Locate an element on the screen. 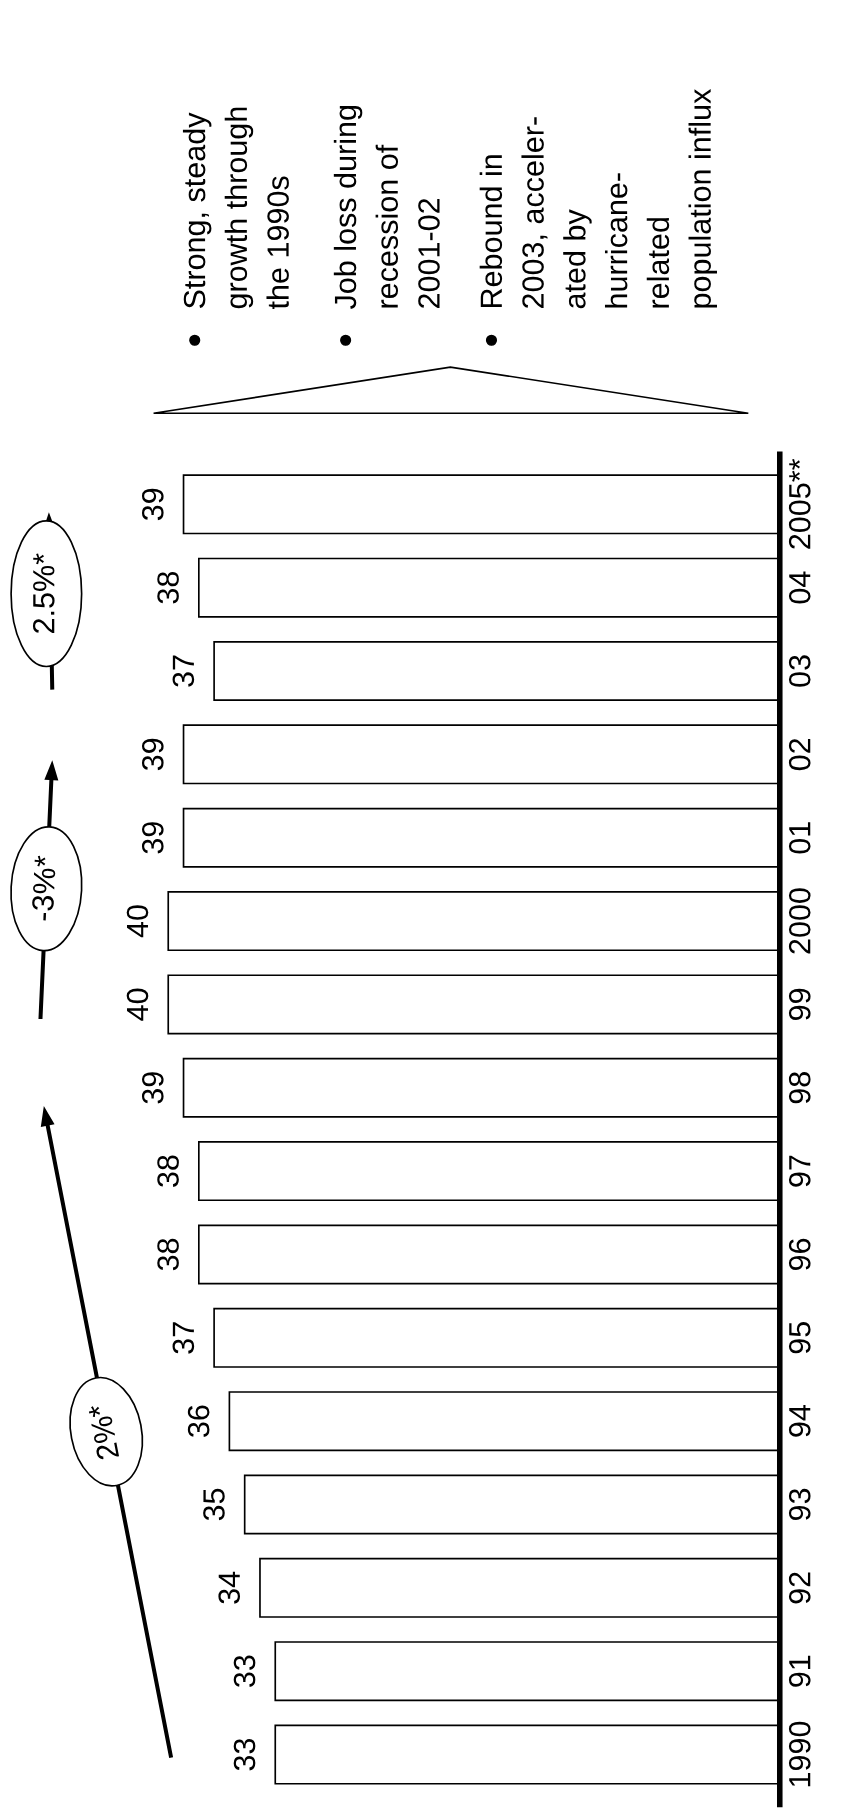  text: 2.5%* is located at coordinates (43, 593).